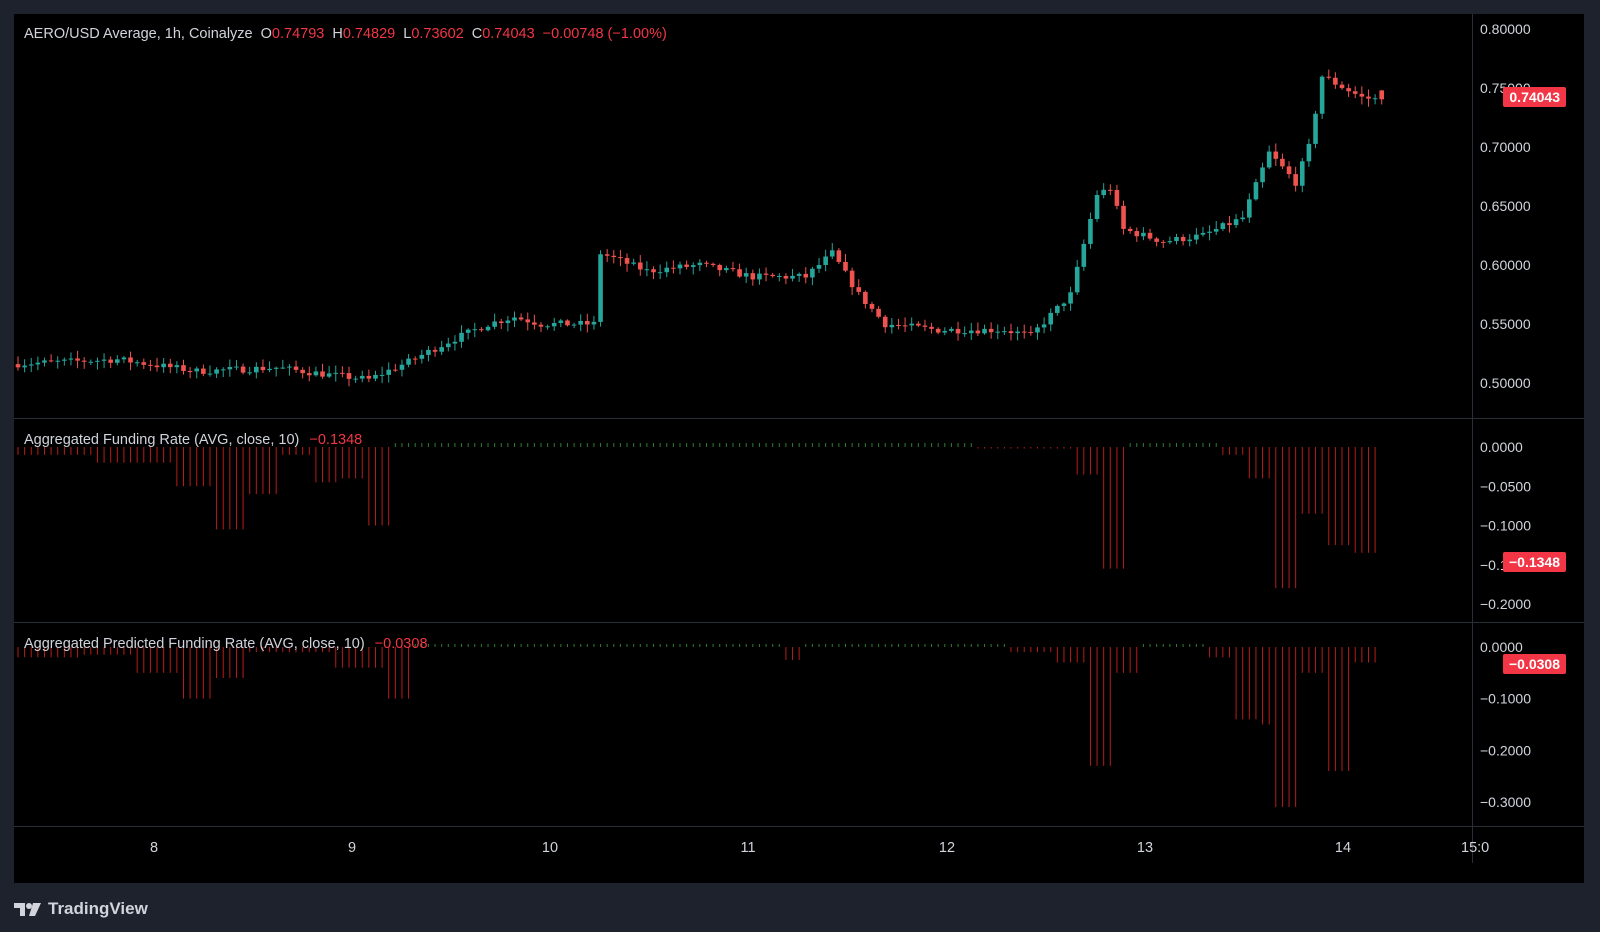 Image resolution: width=1600 pixels, height=932 pixels. I want to click on predicted-last-tag: −0.0308, so click(1534, 664).